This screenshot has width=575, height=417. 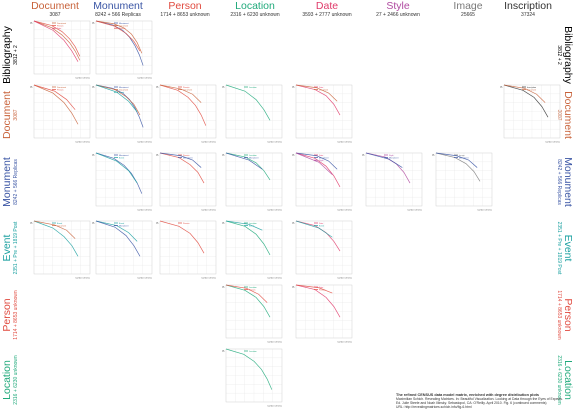 What do you see at coordinates (565, 55) in the screenshot?
I see `row-header-right-bibliography: Bibliography 3812 + 2` at bounding box center [565, 55].